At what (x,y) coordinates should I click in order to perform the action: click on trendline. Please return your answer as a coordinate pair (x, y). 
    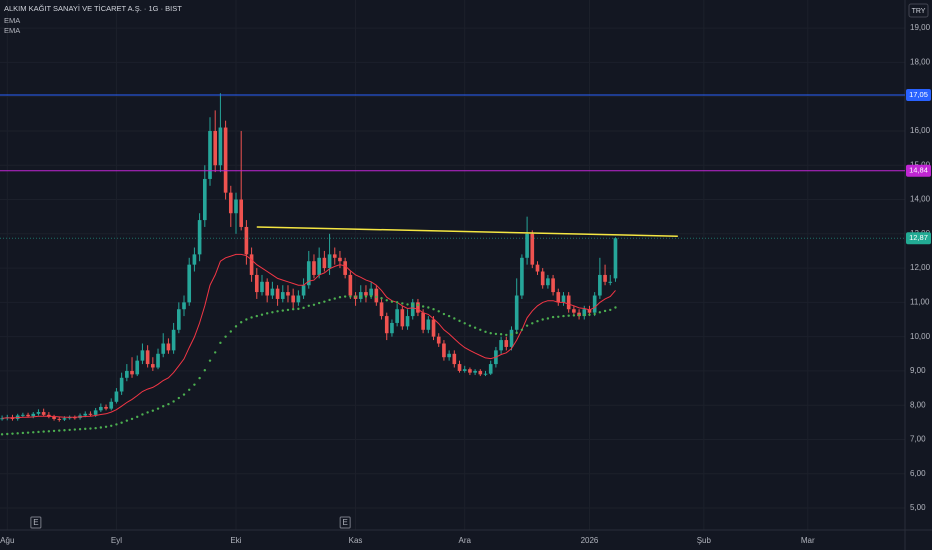
    Looking at the image, I should click on (467, 231).